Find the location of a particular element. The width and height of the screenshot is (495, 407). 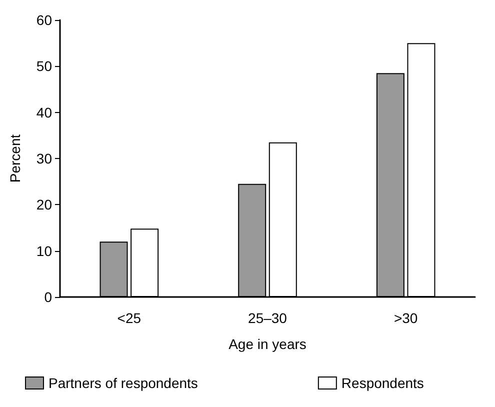

legend-label: Partners of respondents is located at coordinates (123, 383).